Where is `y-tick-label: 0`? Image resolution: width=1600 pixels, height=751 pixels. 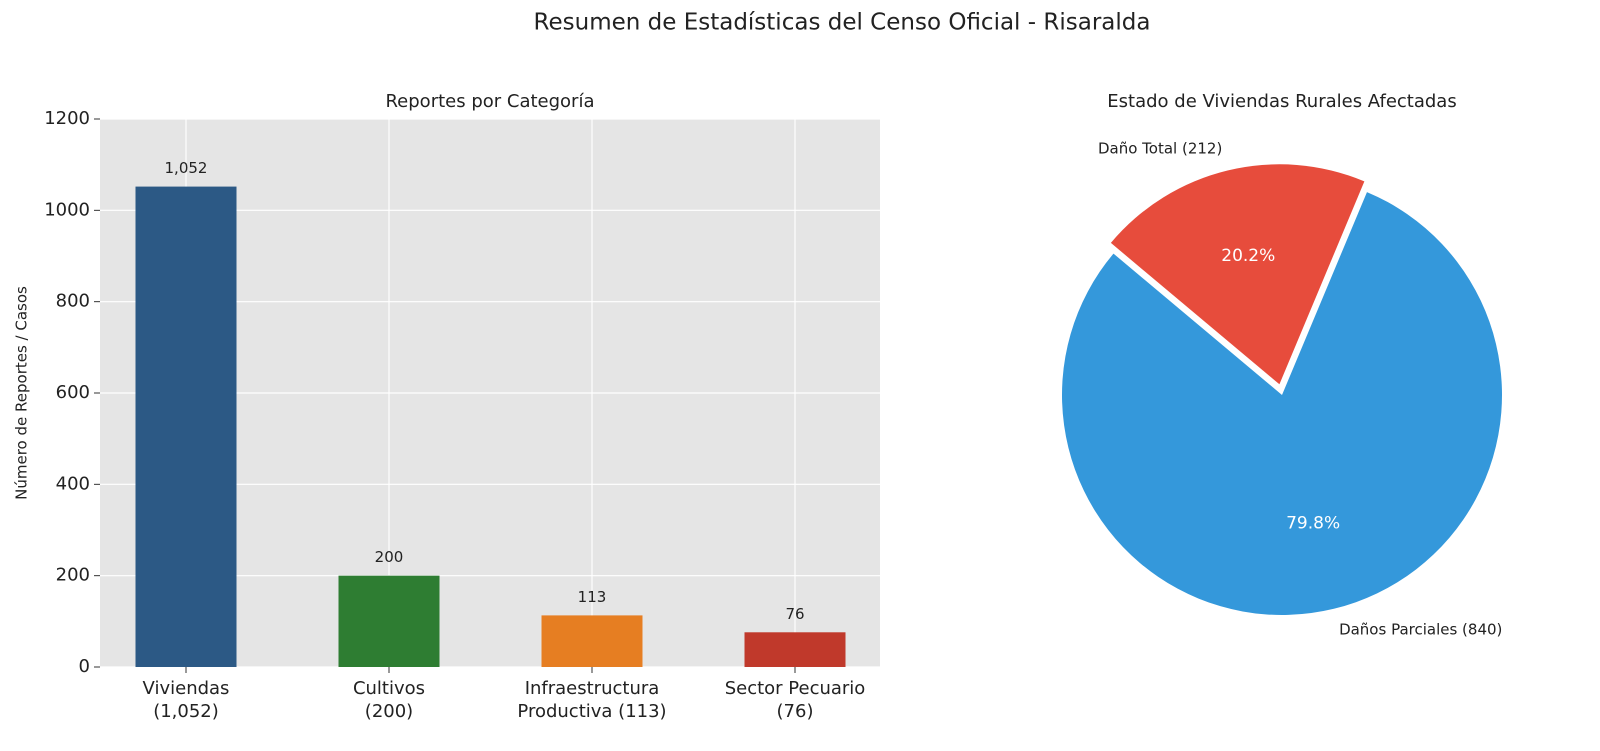 y-tick-label: 0 is located at coordinates (84, 666).